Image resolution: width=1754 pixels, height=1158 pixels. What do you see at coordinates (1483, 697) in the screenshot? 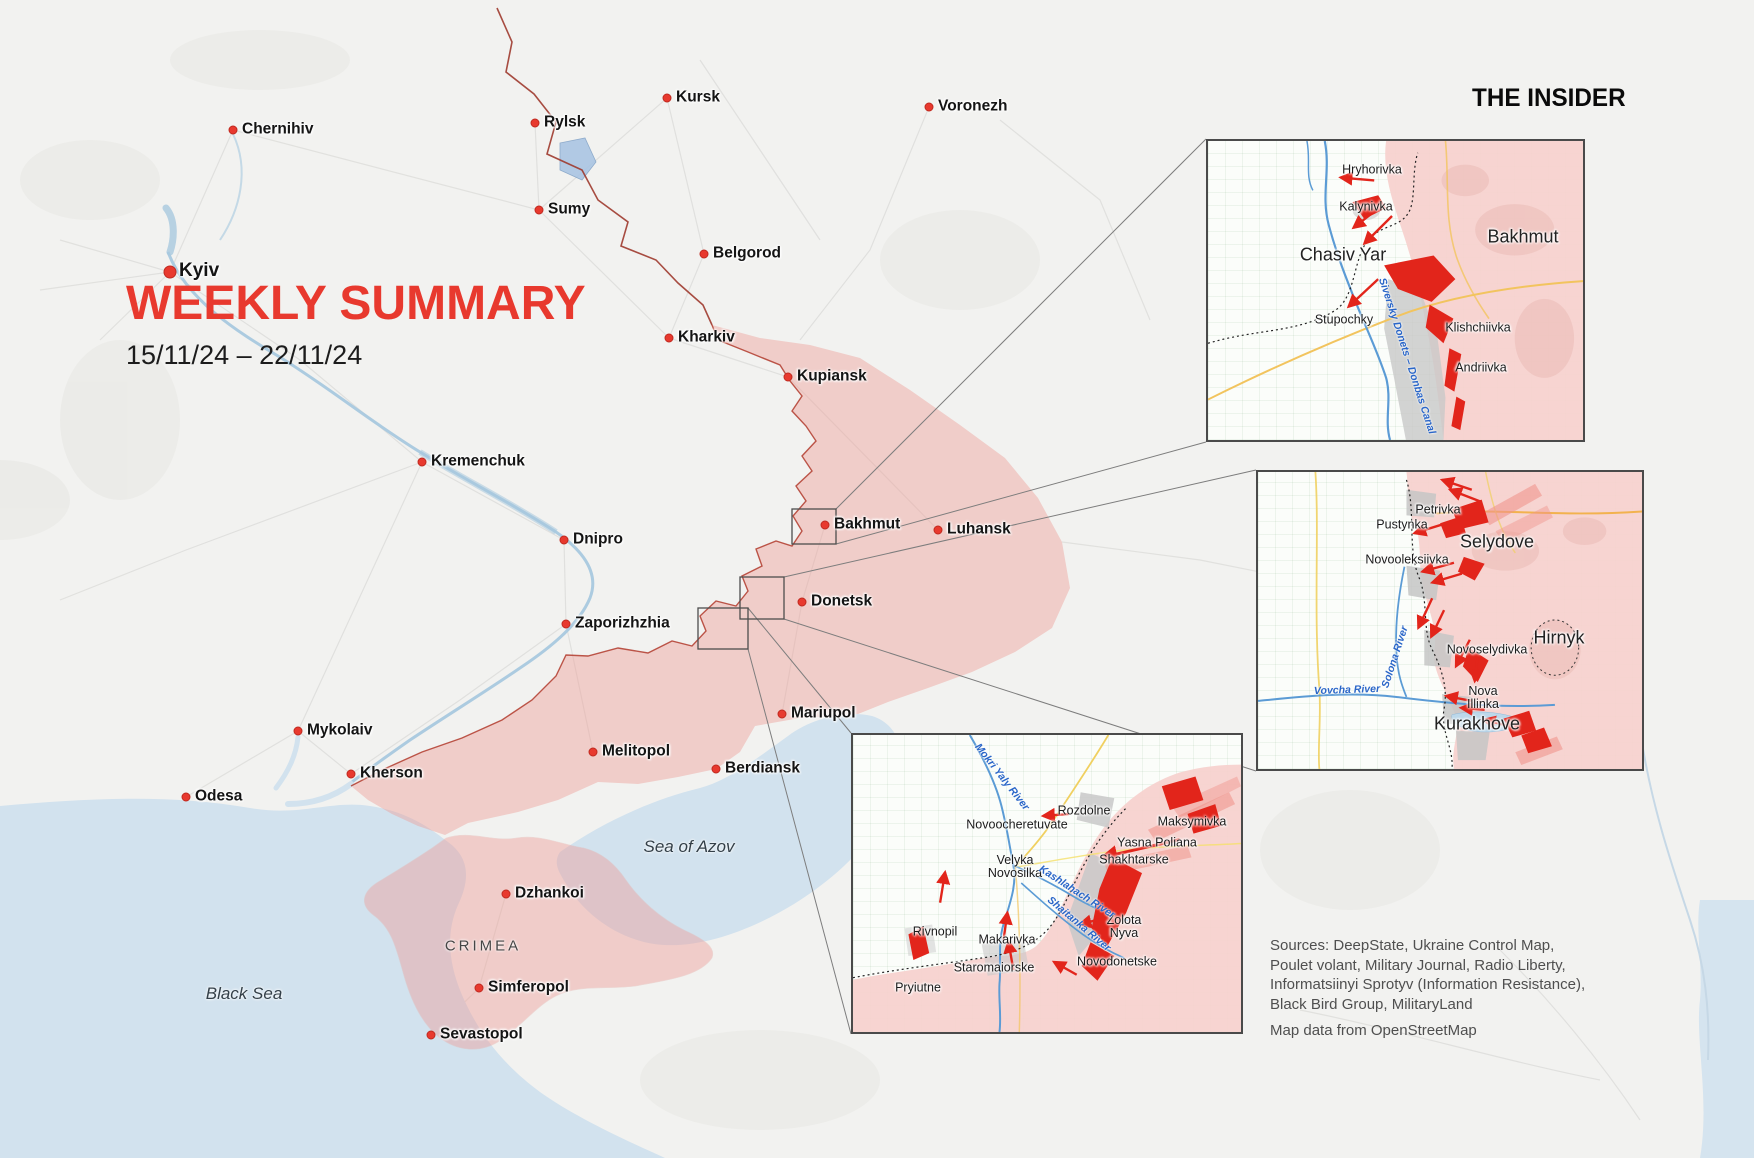
I see `inset-label-nova-illinka: Nova Illinka` at bounding box center [1483, 697].